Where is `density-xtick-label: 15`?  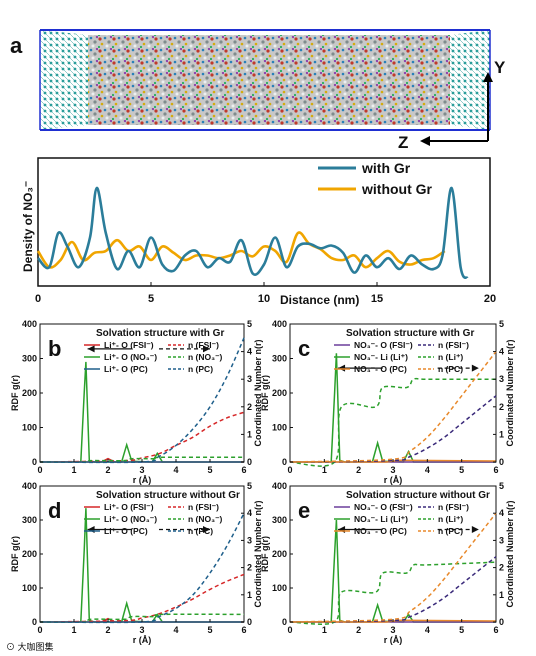 density-xtick-label: 15 is located at coordinates (377, 299).